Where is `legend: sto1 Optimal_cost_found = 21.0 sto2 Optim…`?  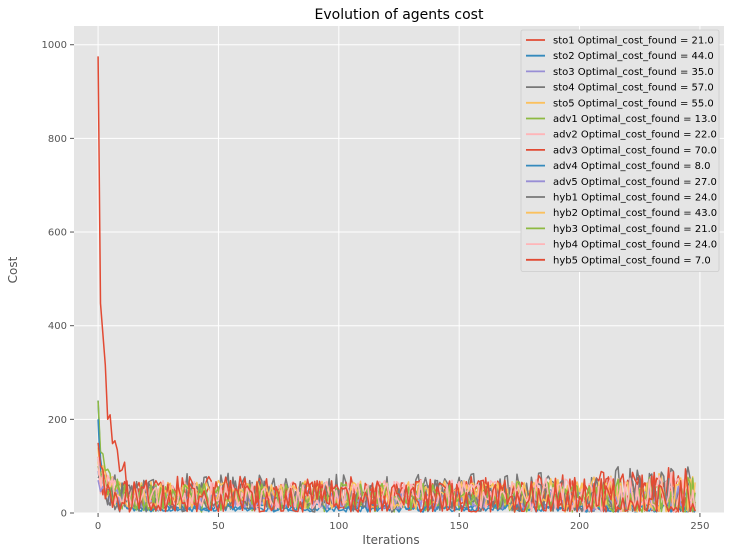
legend: sto1 Optimal_cost_found = 21.0 sto2 Optim… is located at coordinates (620, 150).